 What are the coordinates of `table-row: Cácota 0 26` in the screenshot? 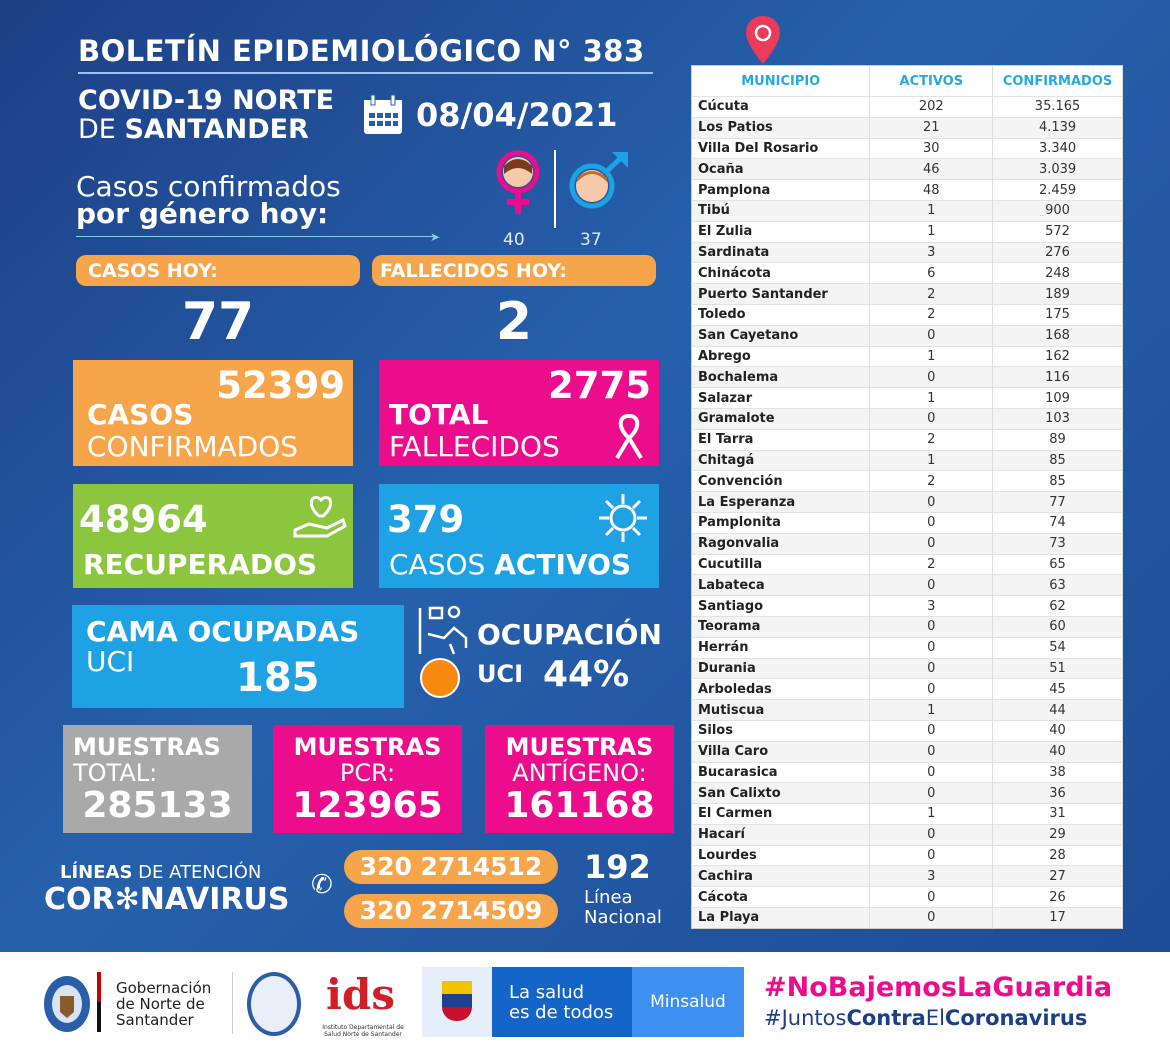 It's located at (907, 897).